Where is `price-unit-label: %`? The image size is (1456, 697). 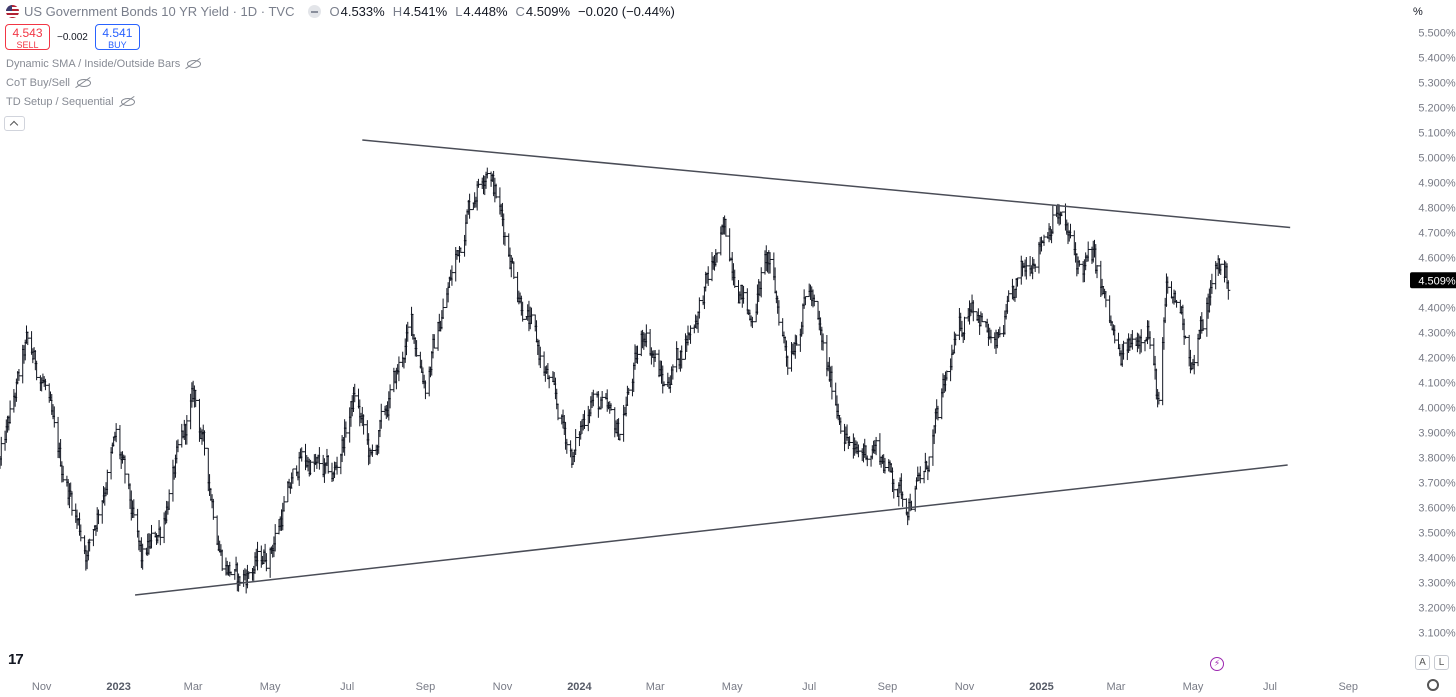 price-unit-label: % is located at coordinates (1418, 12).